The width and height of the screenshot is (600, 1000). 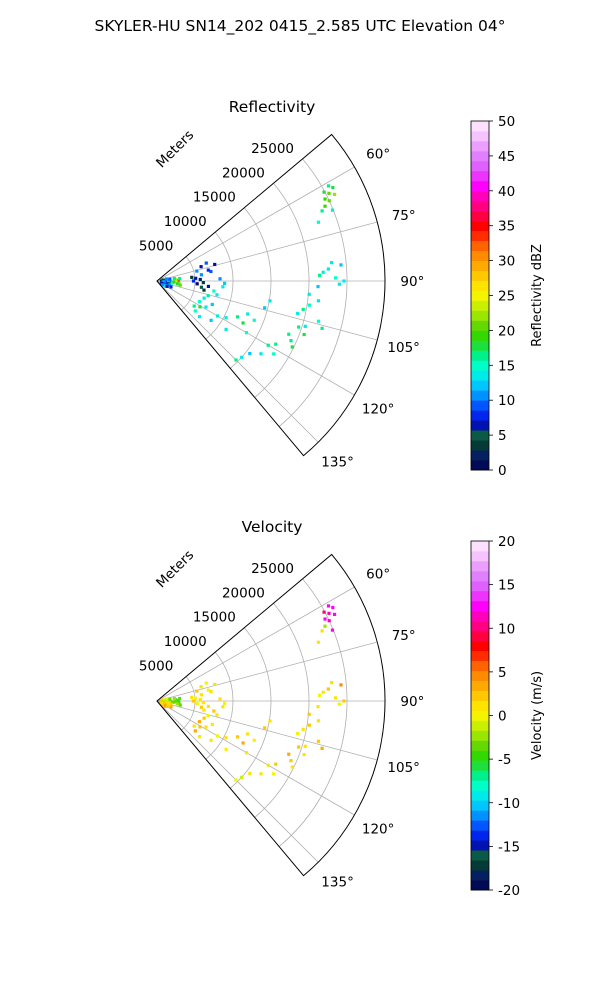 What do you see at coordinates (272, 527) in the screenshot?
I see `velocity-title: Velocity` at bounding box center [272, 527].